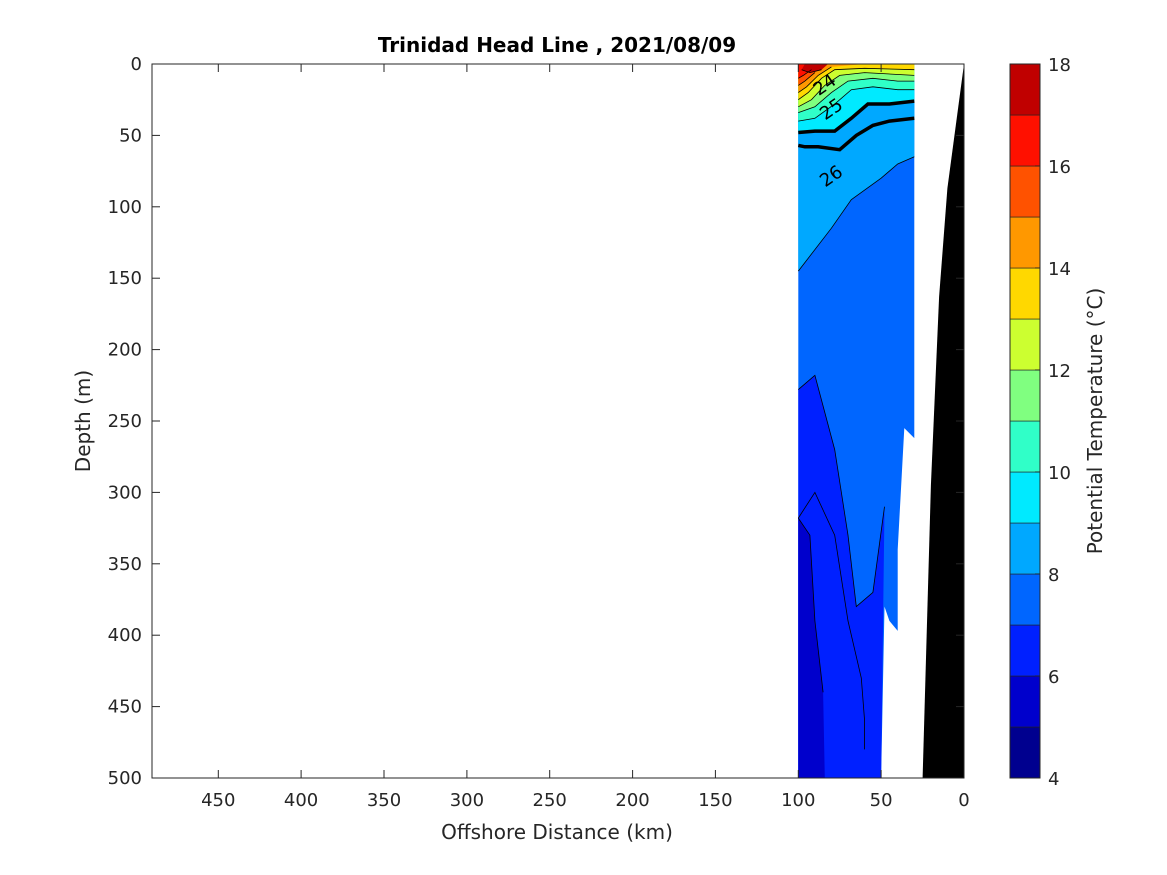  I want to click on colorbar-tick-label-5: 14, so click(1059, 269).